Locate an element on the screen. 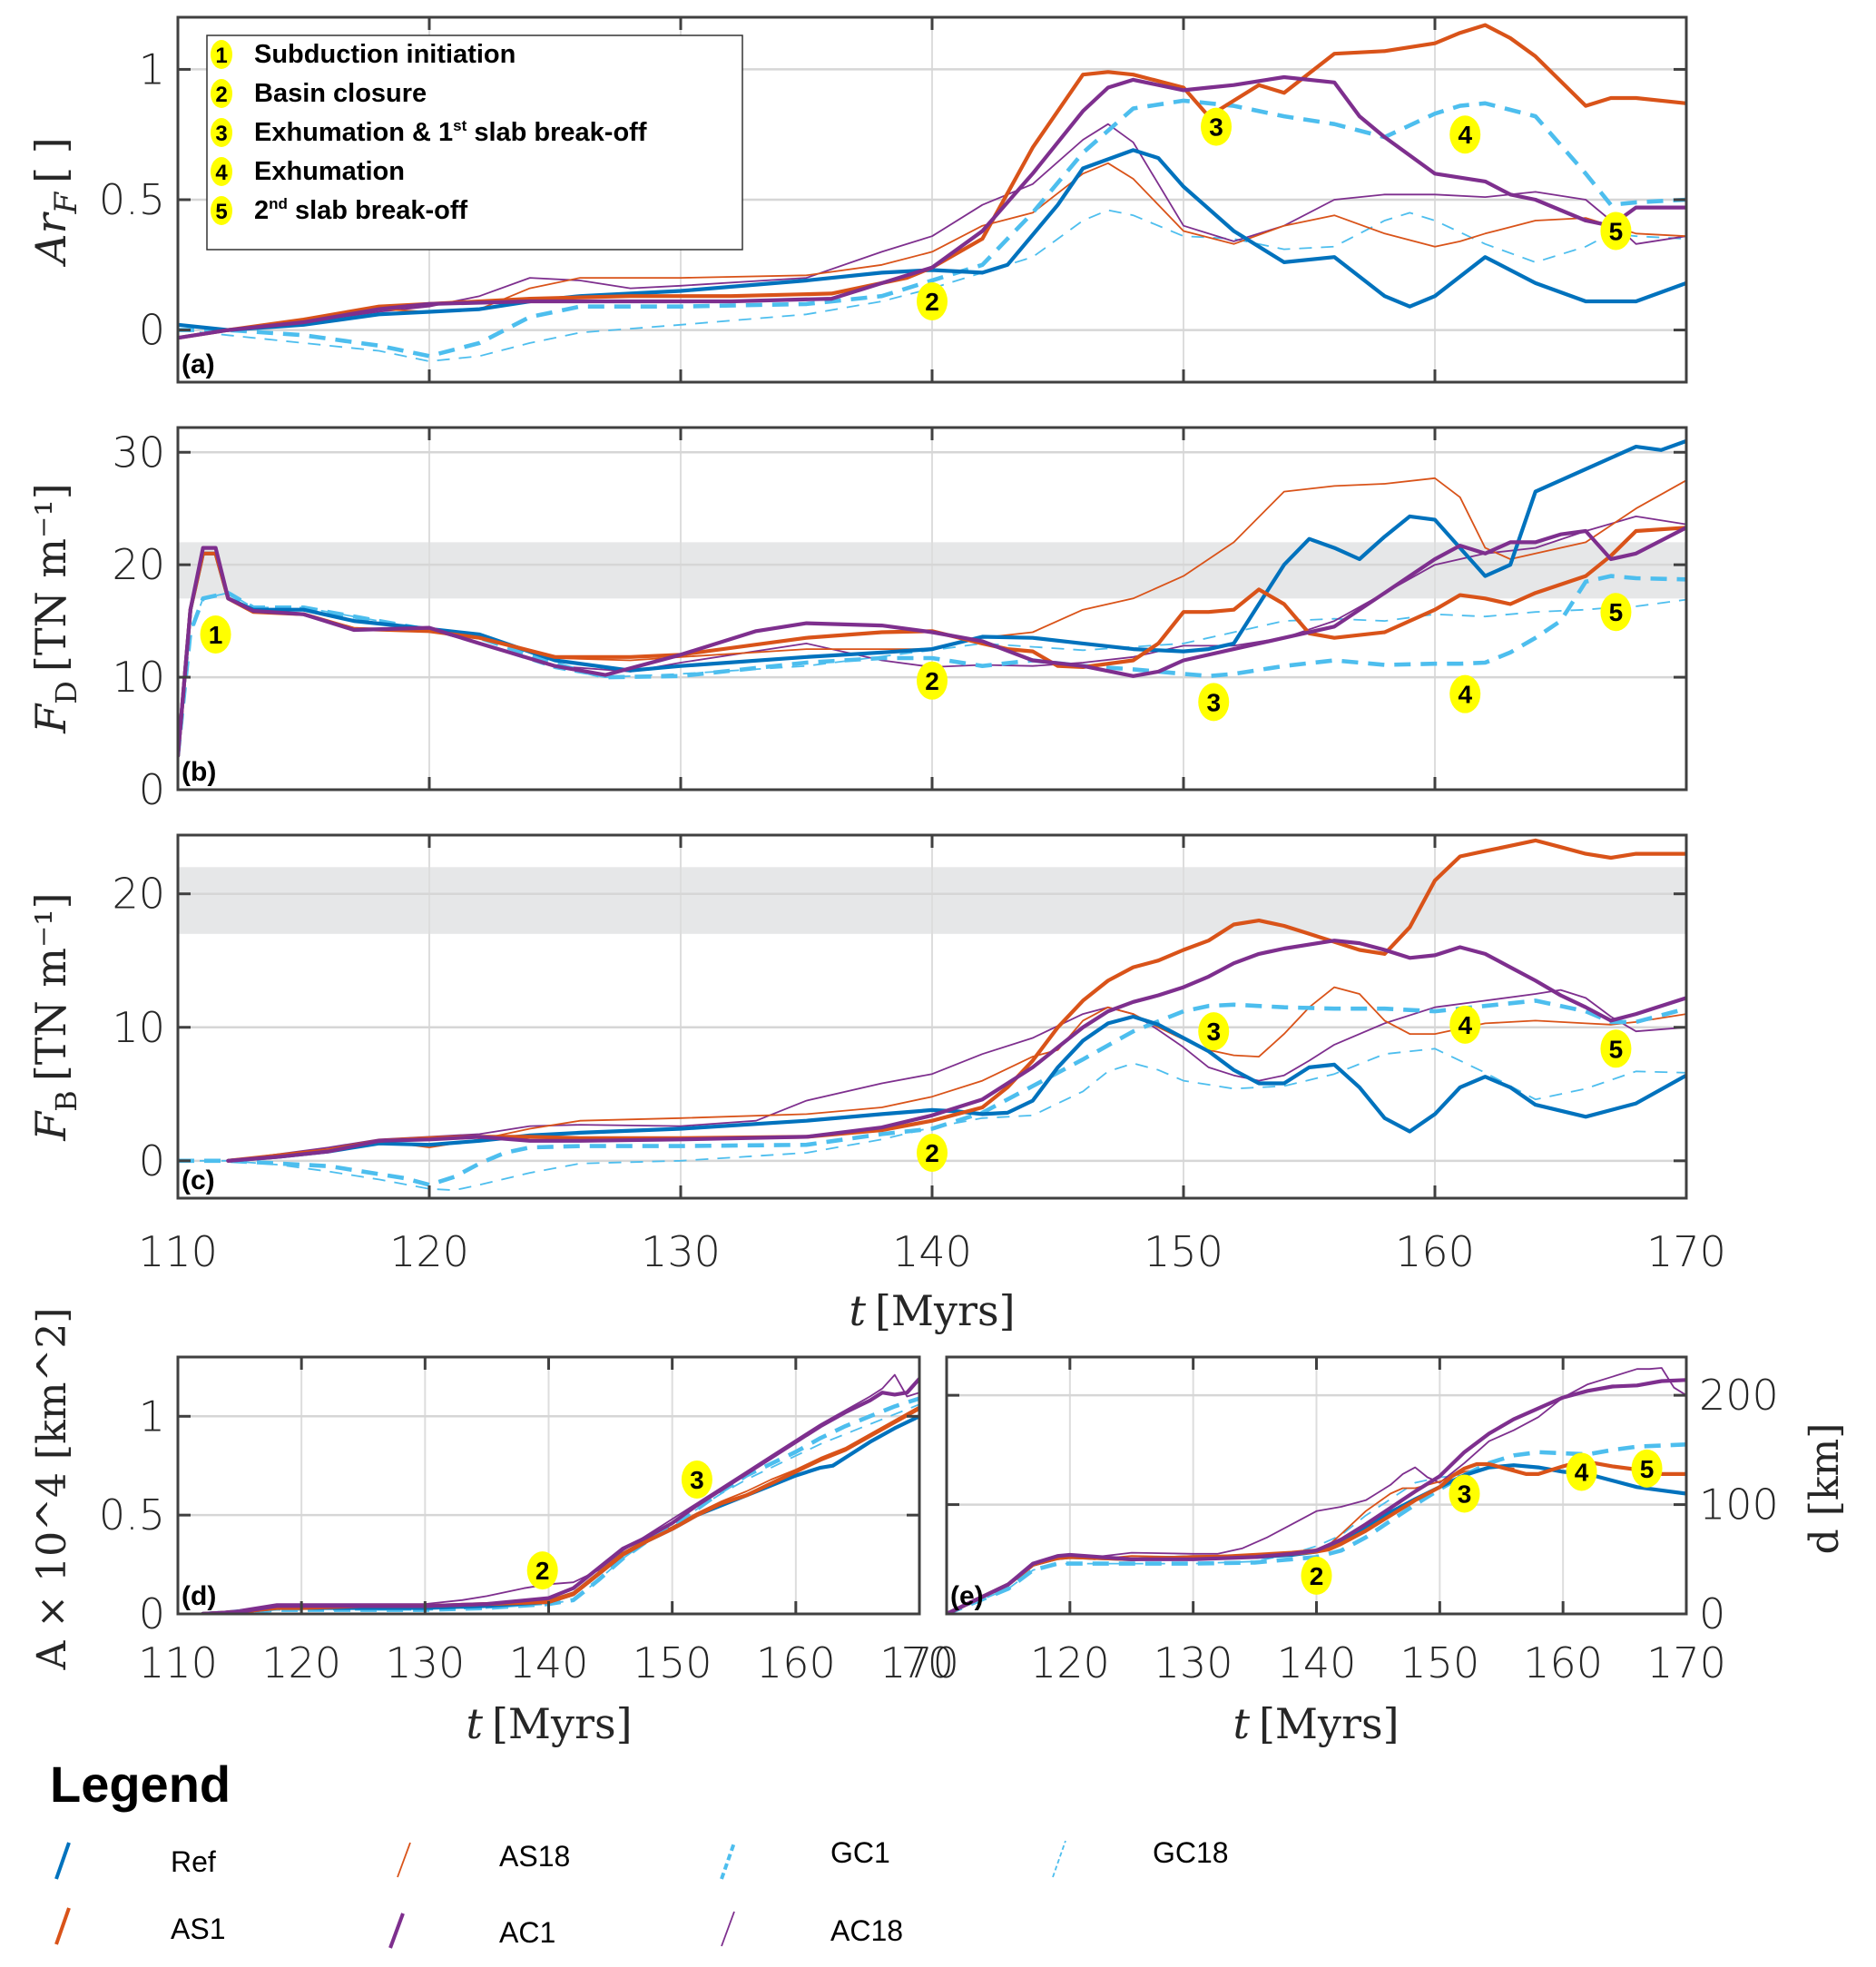 The height and width of the screenshot is (1967, 1876). event-marker-1: 1 is located at coordinates (216, 634).